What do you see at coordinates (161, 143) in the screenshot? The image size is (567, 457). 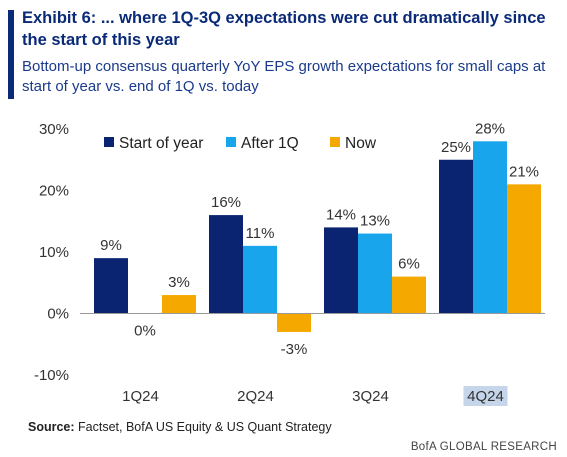 I see `legend-label: Start of year` at bounding box center [161, 143].